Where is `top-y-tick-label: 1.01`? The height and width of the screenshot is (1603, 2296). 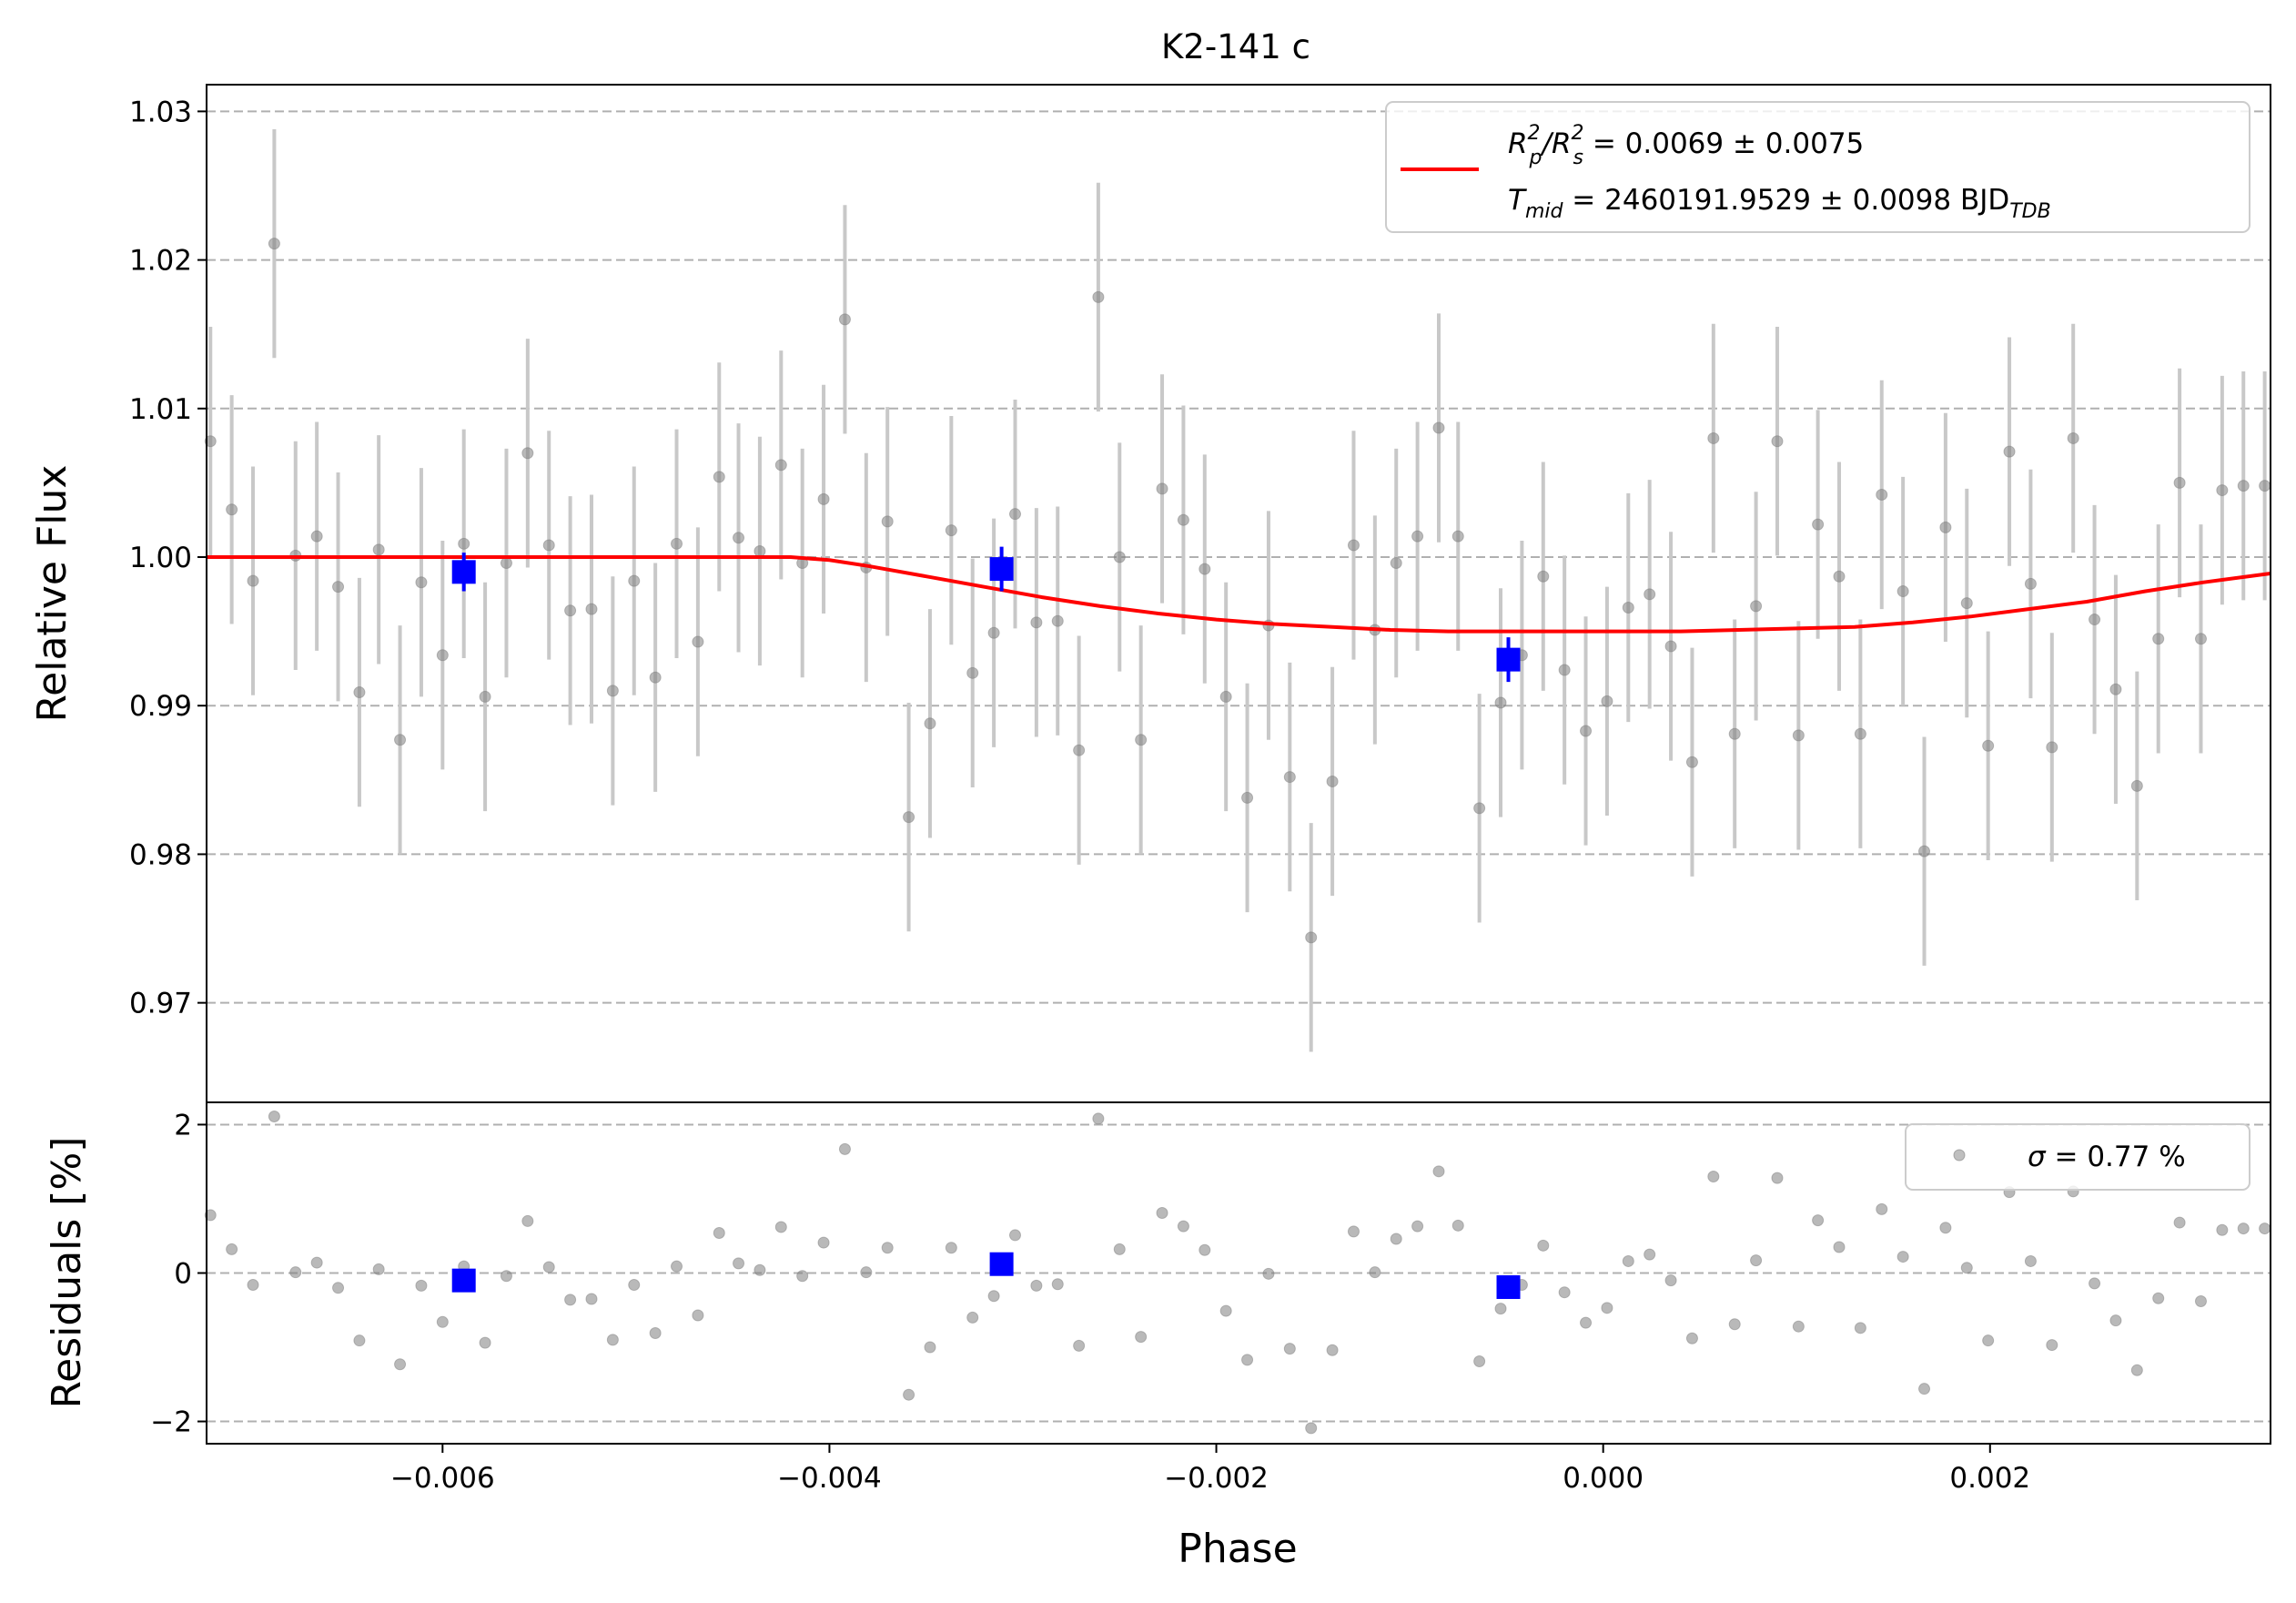
top-y-tick-label: 1.01 is located at coordinates (160, 409).